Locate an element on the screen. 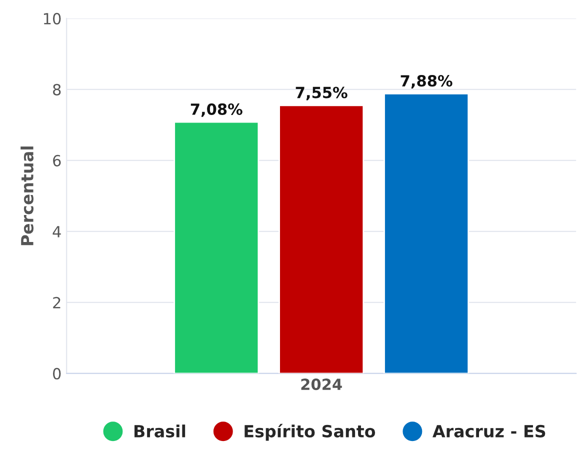 The width and height of the screenshot is (579, 461). data-label: 7,88% is located at coordinates (426, 82).